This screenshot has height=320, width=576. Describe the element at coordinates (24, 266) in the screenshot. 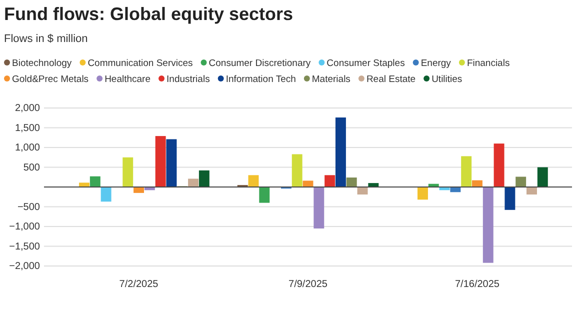

I see `y-tick-label: −2,000` at that location.